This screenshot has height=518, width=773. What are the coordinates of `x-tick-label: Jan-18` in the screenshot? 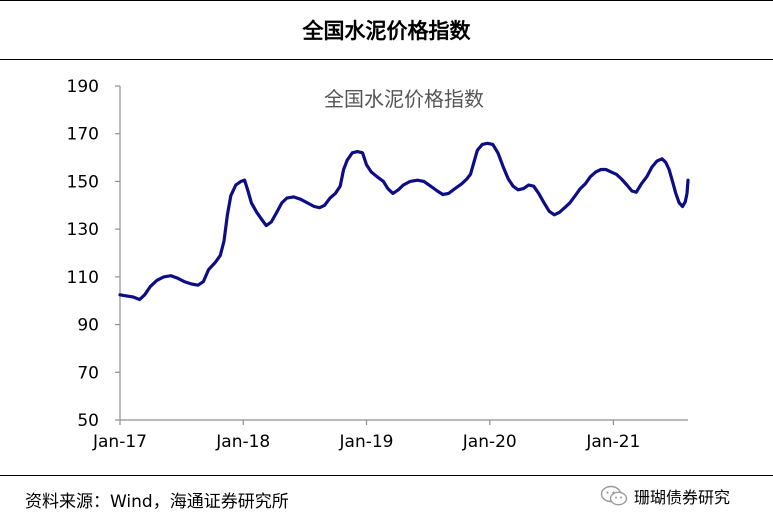 It's located at (242, 442).